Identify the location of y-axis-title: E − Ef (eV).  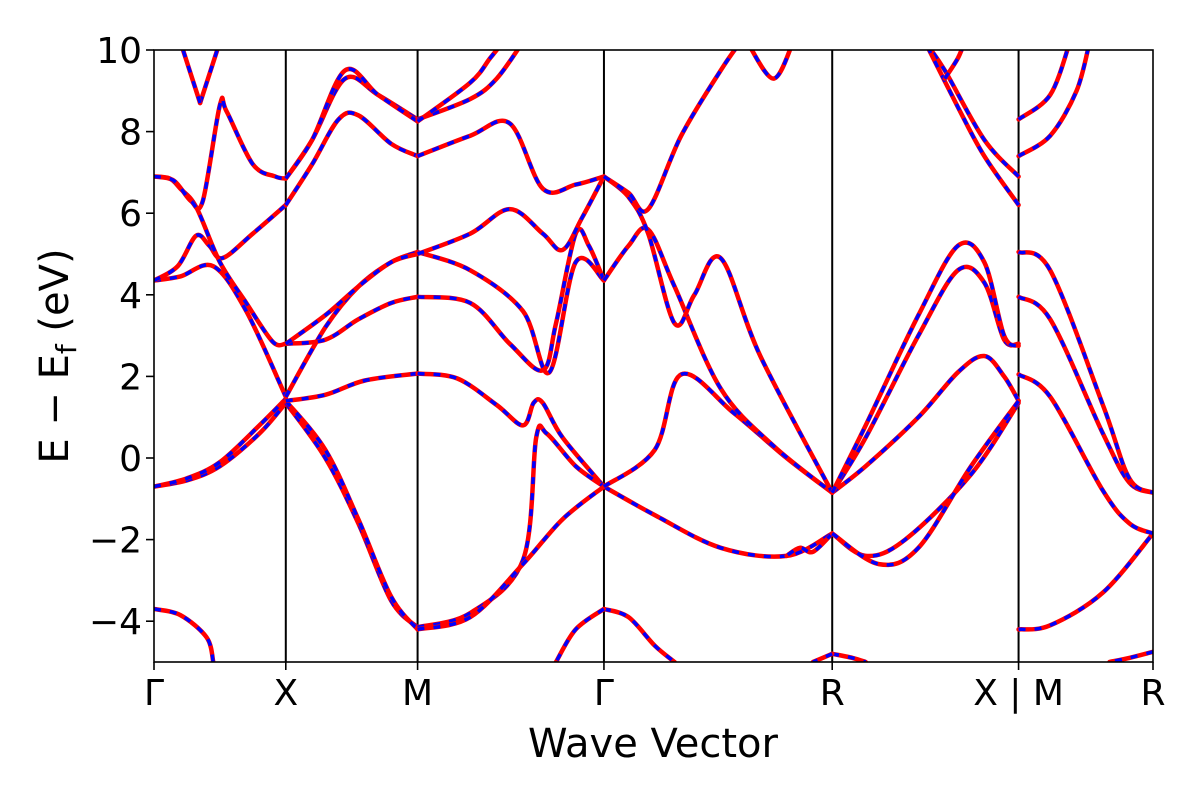
(57, 355).